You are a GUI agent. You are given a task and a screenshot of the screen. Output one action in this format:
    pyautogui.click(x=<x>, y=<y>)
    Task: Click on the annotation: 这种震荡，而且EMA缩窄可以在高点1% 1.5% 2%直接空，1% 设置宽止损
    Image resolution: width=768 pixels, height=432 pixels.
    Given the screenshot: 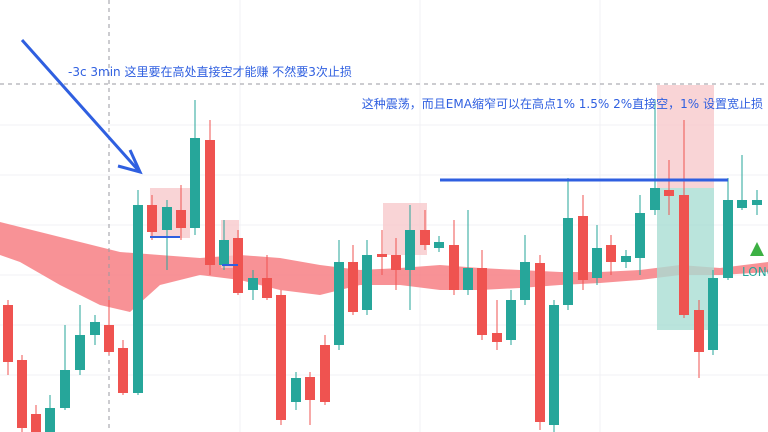 What is the action you would take?
    pyautogui.click(x=562, y=103)
    